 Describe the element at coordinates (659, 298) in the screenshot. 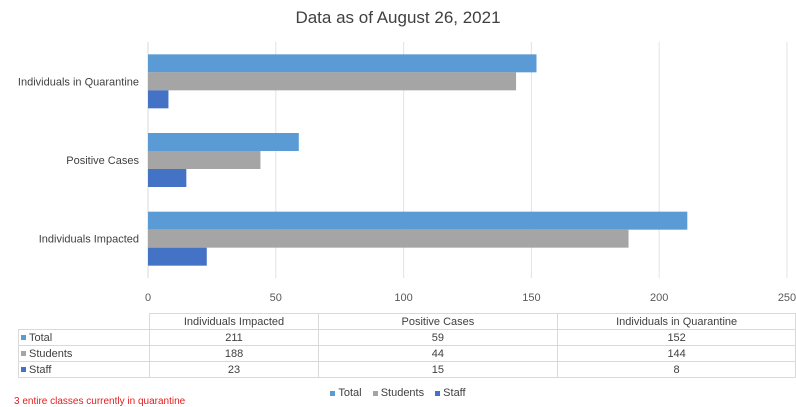

I see `x-tick-label: 200` at that location.